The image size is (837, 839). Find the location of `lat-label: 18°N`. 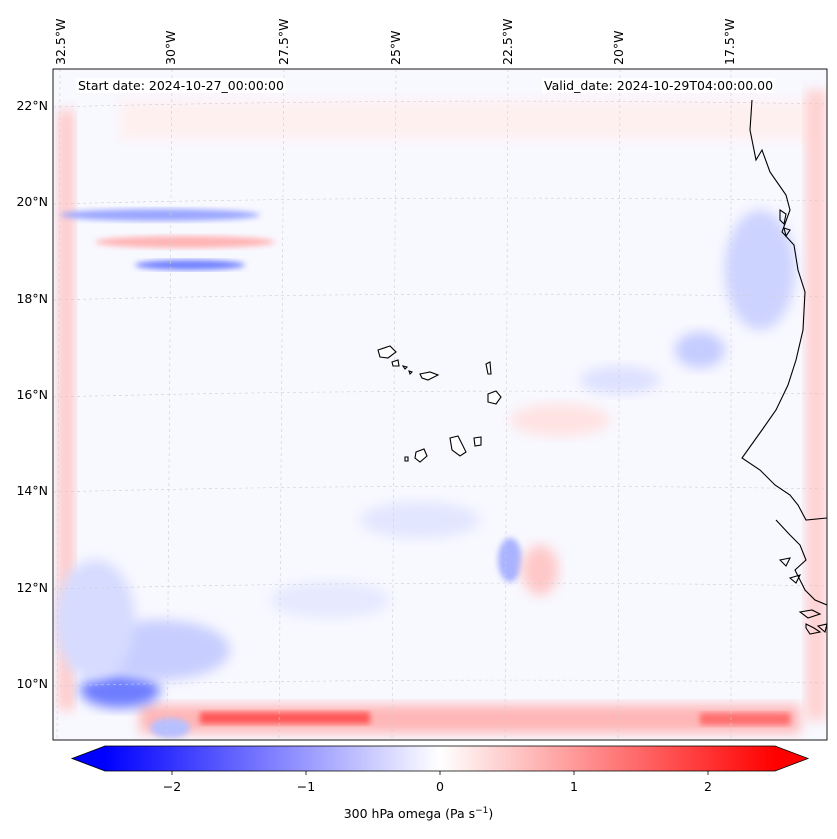

lat-label: 18°N is located at coordinates (32, 298).